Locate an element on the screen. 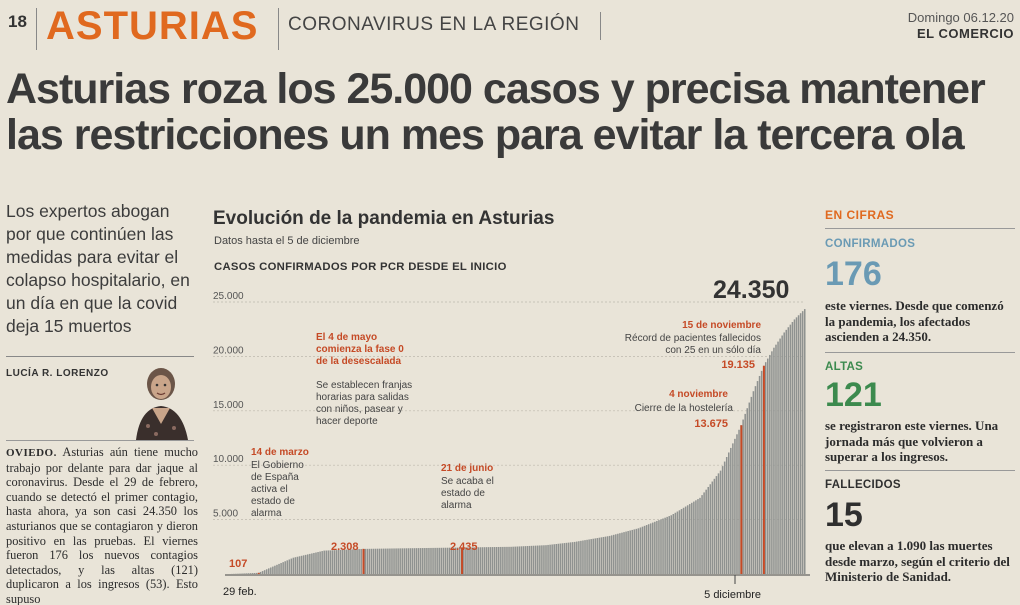 Image resolution: width=1020 pixels, height=605 pixels. annotation-text: Cierre de la hostelería is located at coordinates (684, 408).